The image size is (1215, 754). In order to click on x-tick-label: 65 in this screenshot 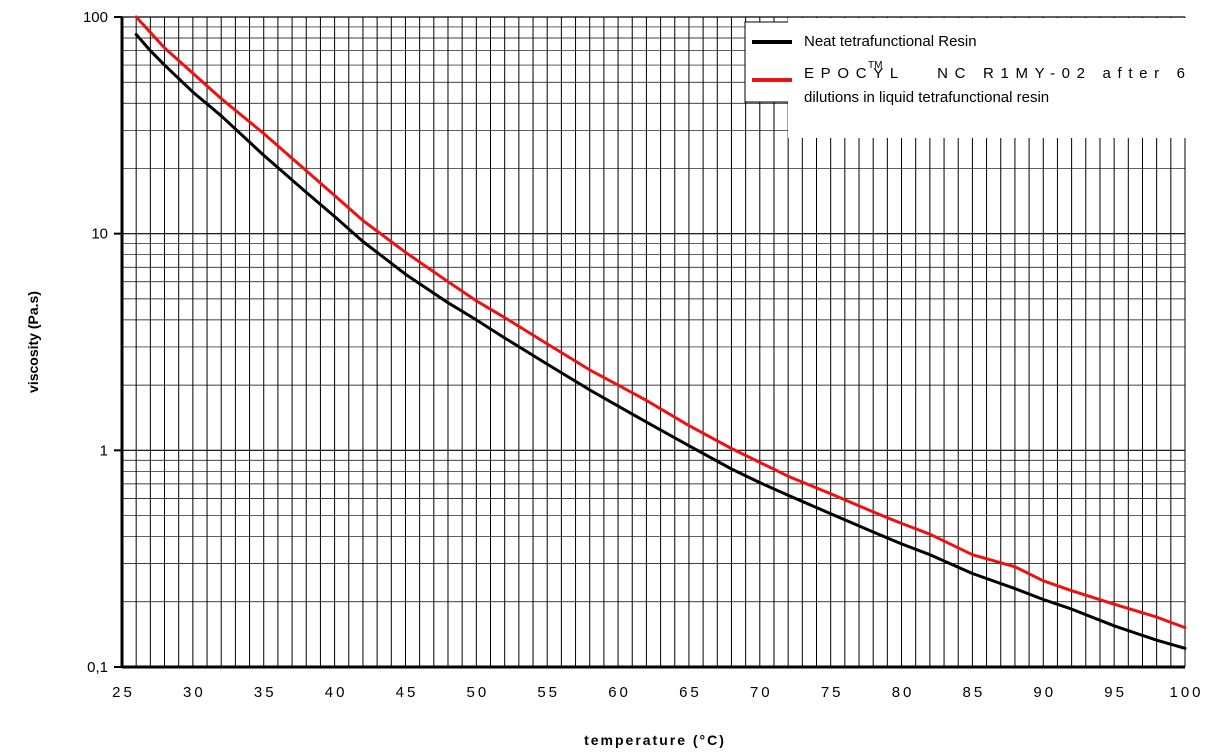, I will do `click(690, 692)`.